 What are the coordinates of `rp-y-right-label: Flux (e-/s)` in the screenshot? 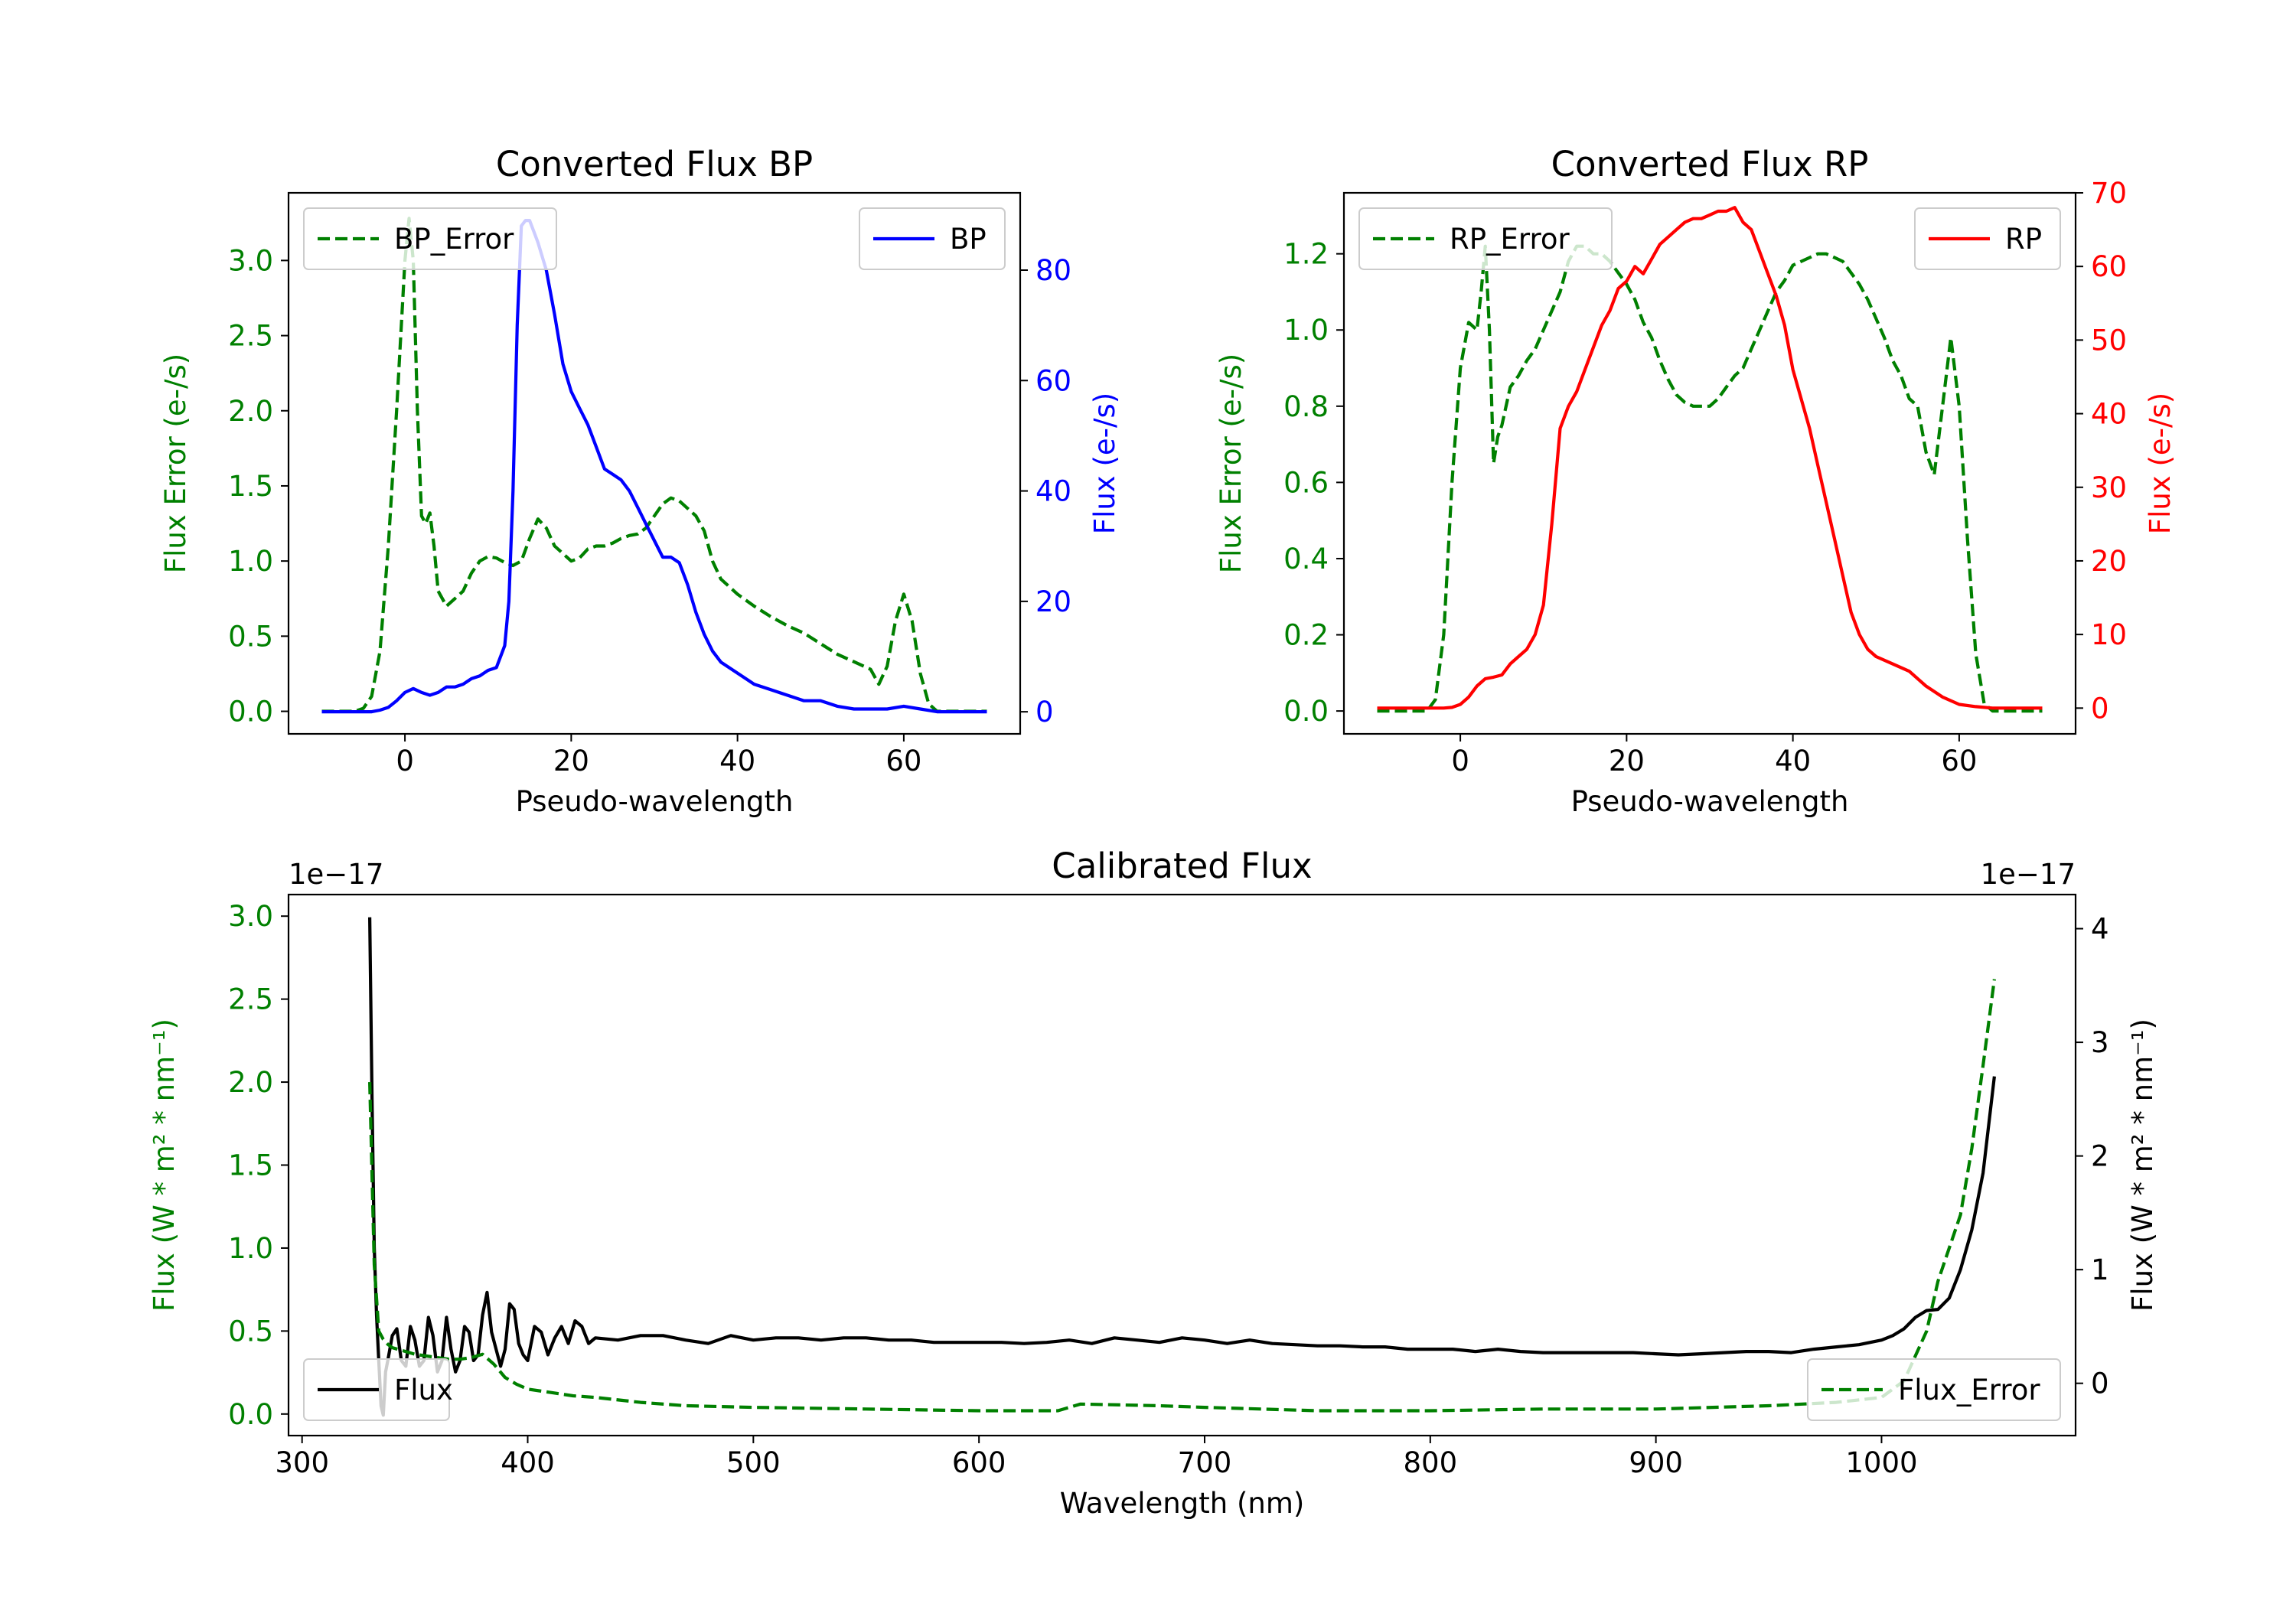 It's located at (2160, 463).